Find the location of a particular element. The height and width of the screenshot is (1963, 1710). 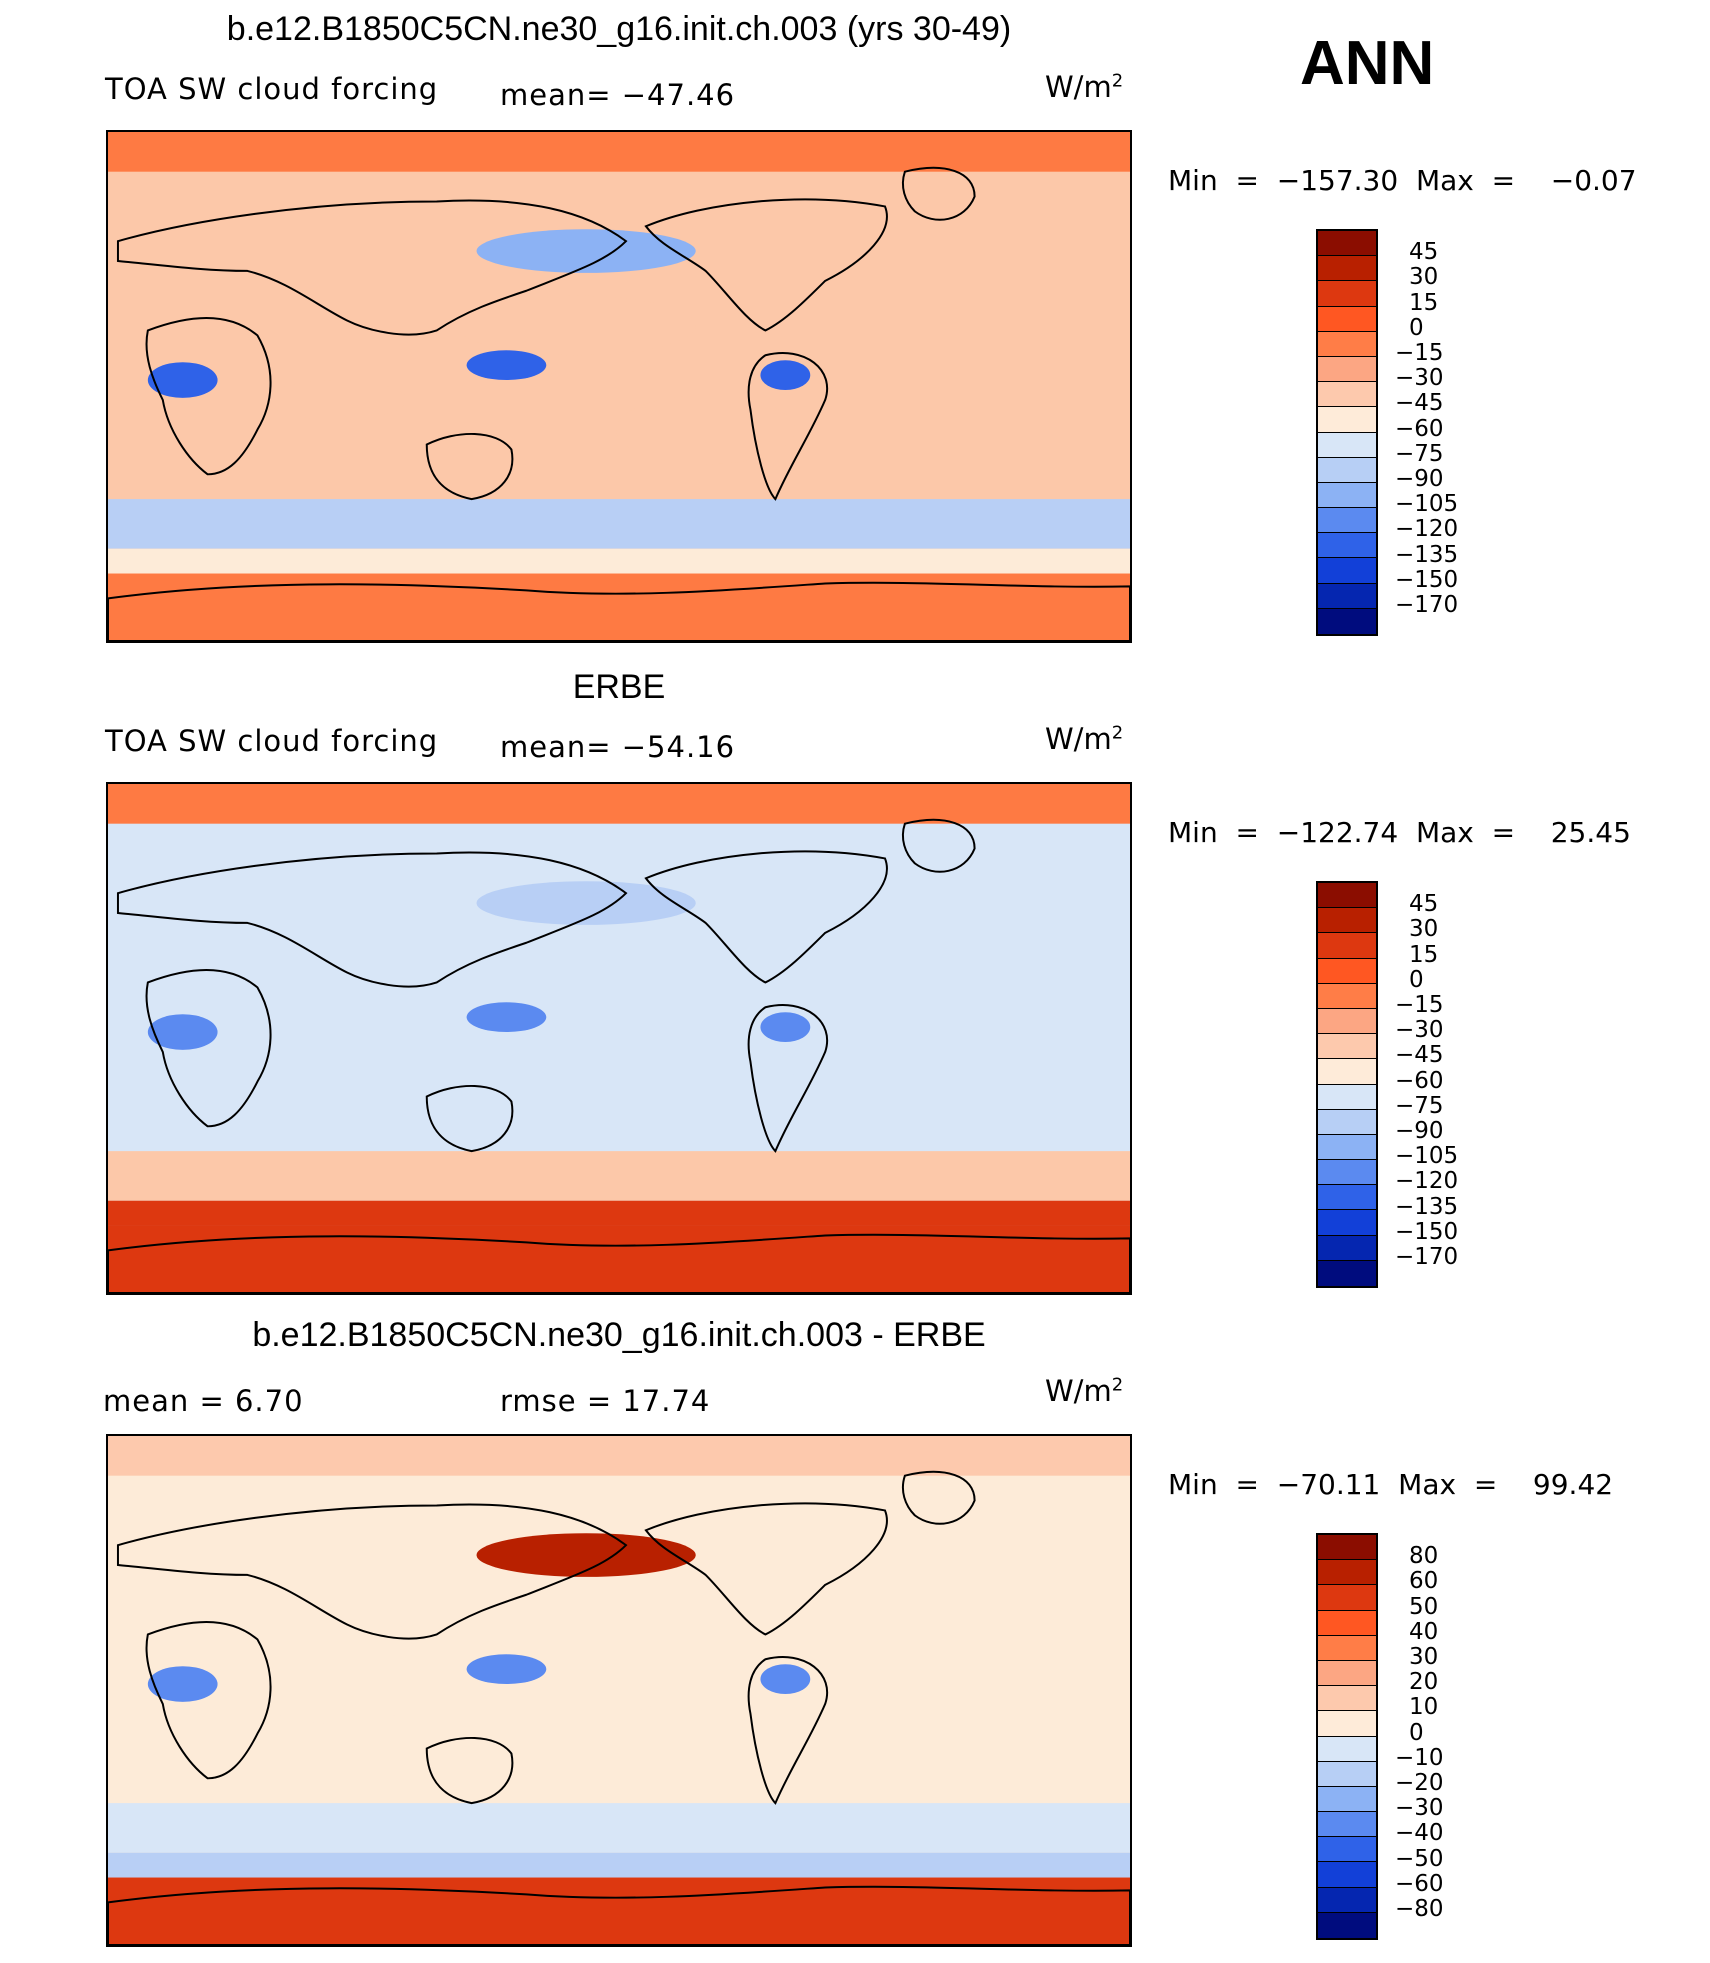

panel-3-mean: mean = 6.70 is located at coordinates (203, 1401).